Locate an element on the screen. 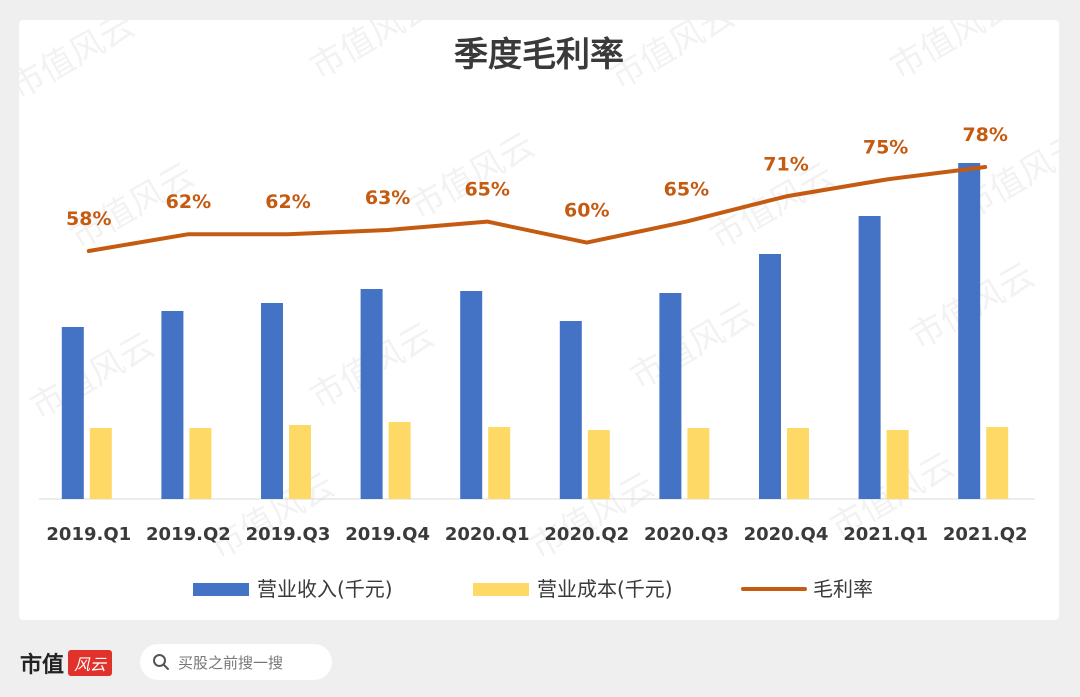 The image size is (1080, 697). search-icon is located at coordinates (161, 662).